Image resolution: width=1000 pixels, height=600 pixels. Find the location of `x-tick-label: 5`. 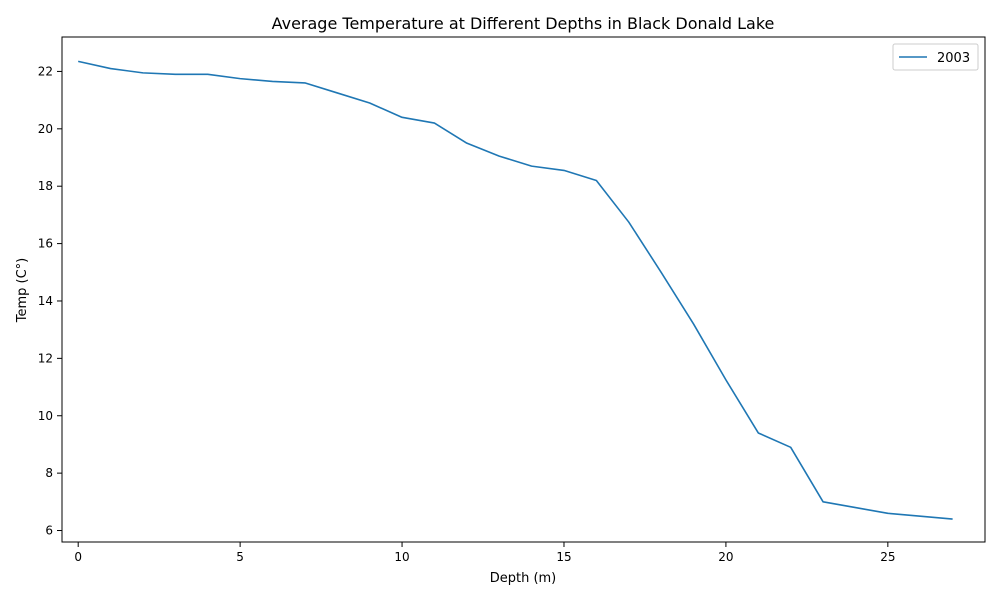

x-tick-label: 5 is located at coordinates (240, 557).